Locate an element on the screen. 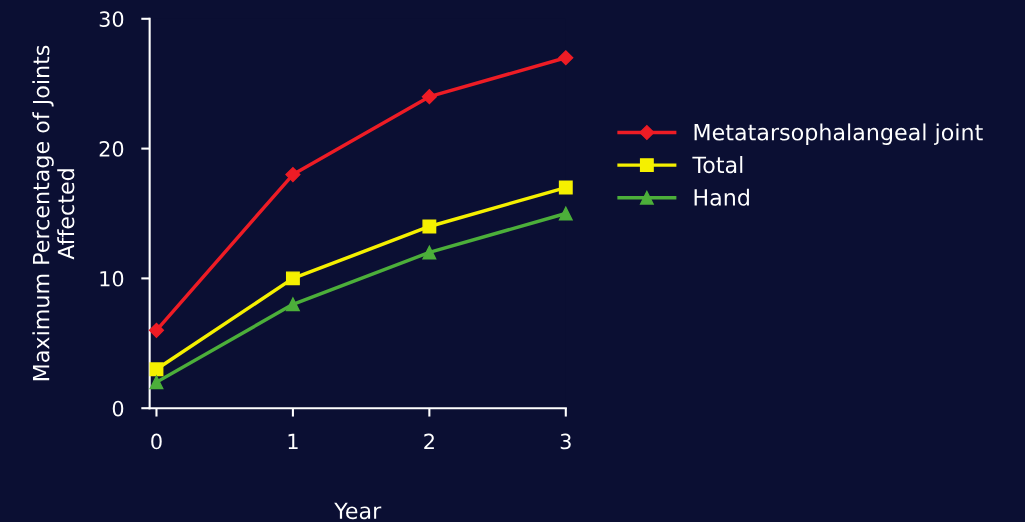  x-axis-title: Year is located at coordinates (358, 511).